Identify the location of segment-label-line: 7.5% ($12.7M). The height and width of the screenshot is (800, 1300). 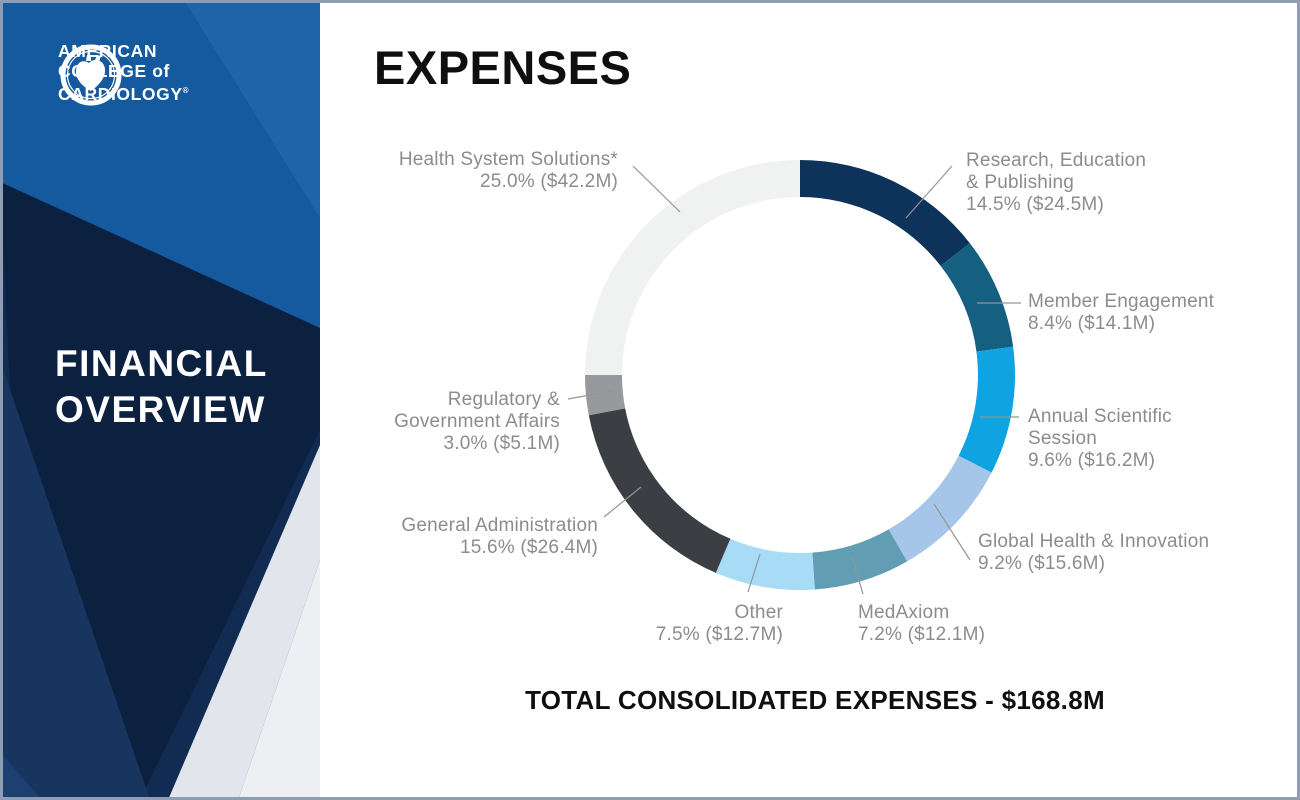
(719, 634).